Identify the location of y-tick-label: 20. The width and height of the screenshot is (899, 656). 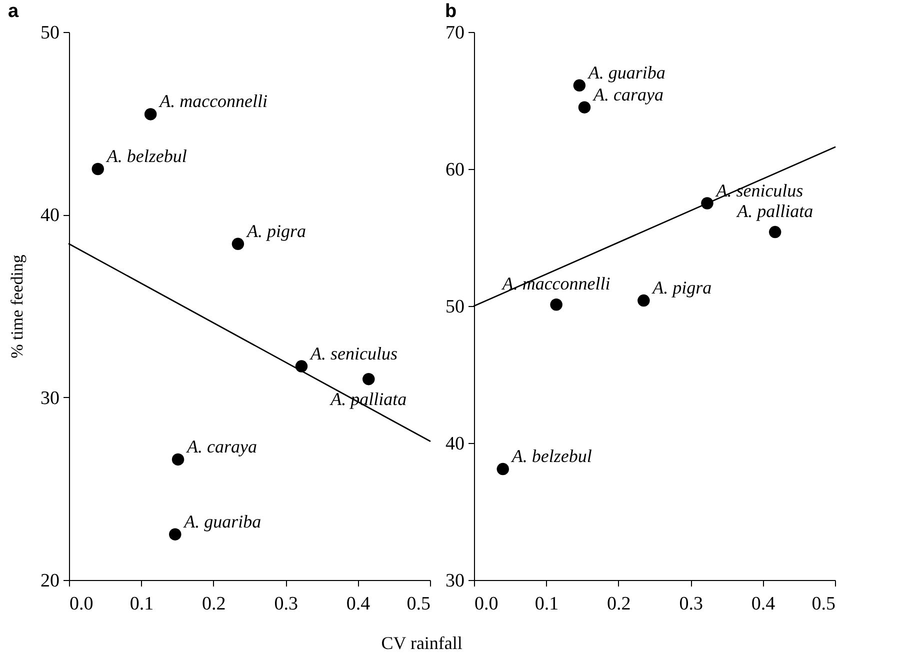
(50, 581).